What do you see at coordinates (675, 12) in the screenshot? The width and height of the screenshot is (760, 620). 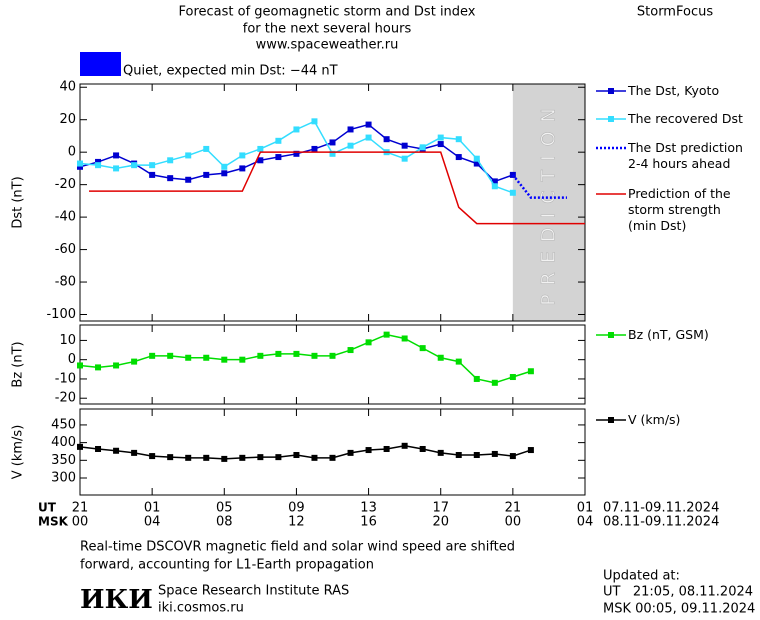 I see `brand: StormFocus` at bounding box center [675, 12].